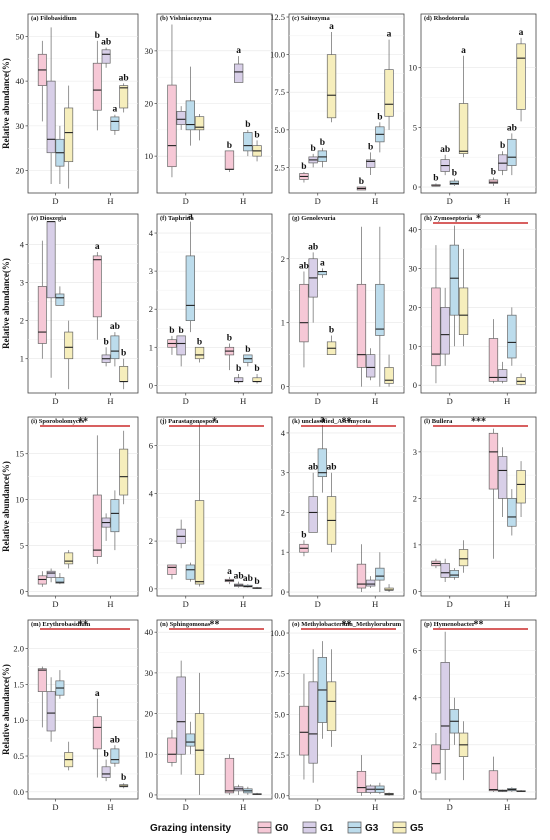  What do you see at coordinates (332, 421) in the screenshot?
I see `panel-title: (k) unclassified_Ascomycota` at bounding box center [332, 421].